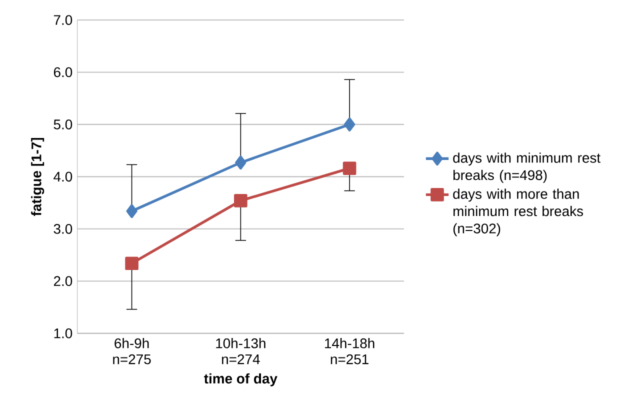 Image resolution: width=632 pixels, height=416 pixels. Describe the element at coordinates (63, 72) in the screenshot. I see `y-tick-label: 6.0` at that location.